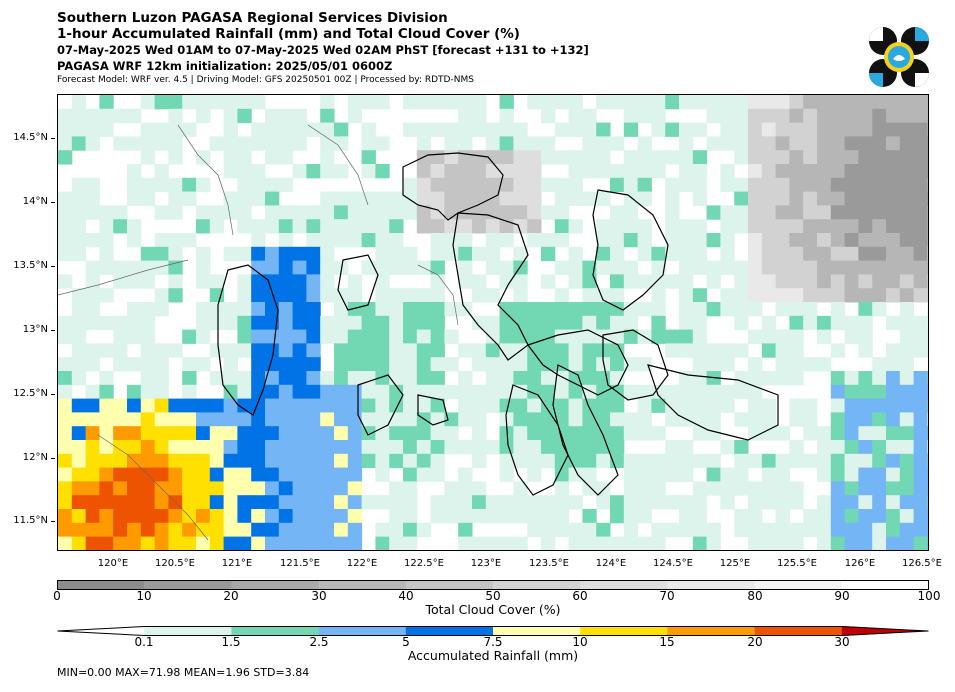 This screenshot has width=955, height=692. Describe the element at coordinates (438, 295) in the screenshot. I see `thin-coastline` at that location.